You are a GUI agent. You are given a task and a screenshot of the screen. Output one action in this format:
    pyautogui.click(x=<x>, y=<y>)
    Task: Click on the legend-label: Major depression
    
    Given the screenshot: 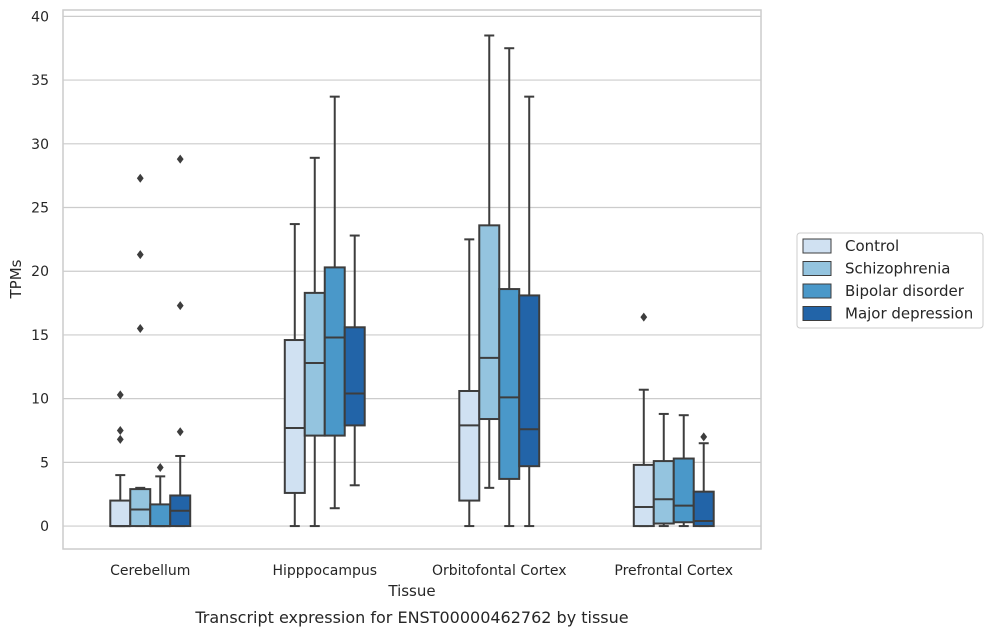 What is the action you would take?
    pyautogui.click(x=909, y=314)
    